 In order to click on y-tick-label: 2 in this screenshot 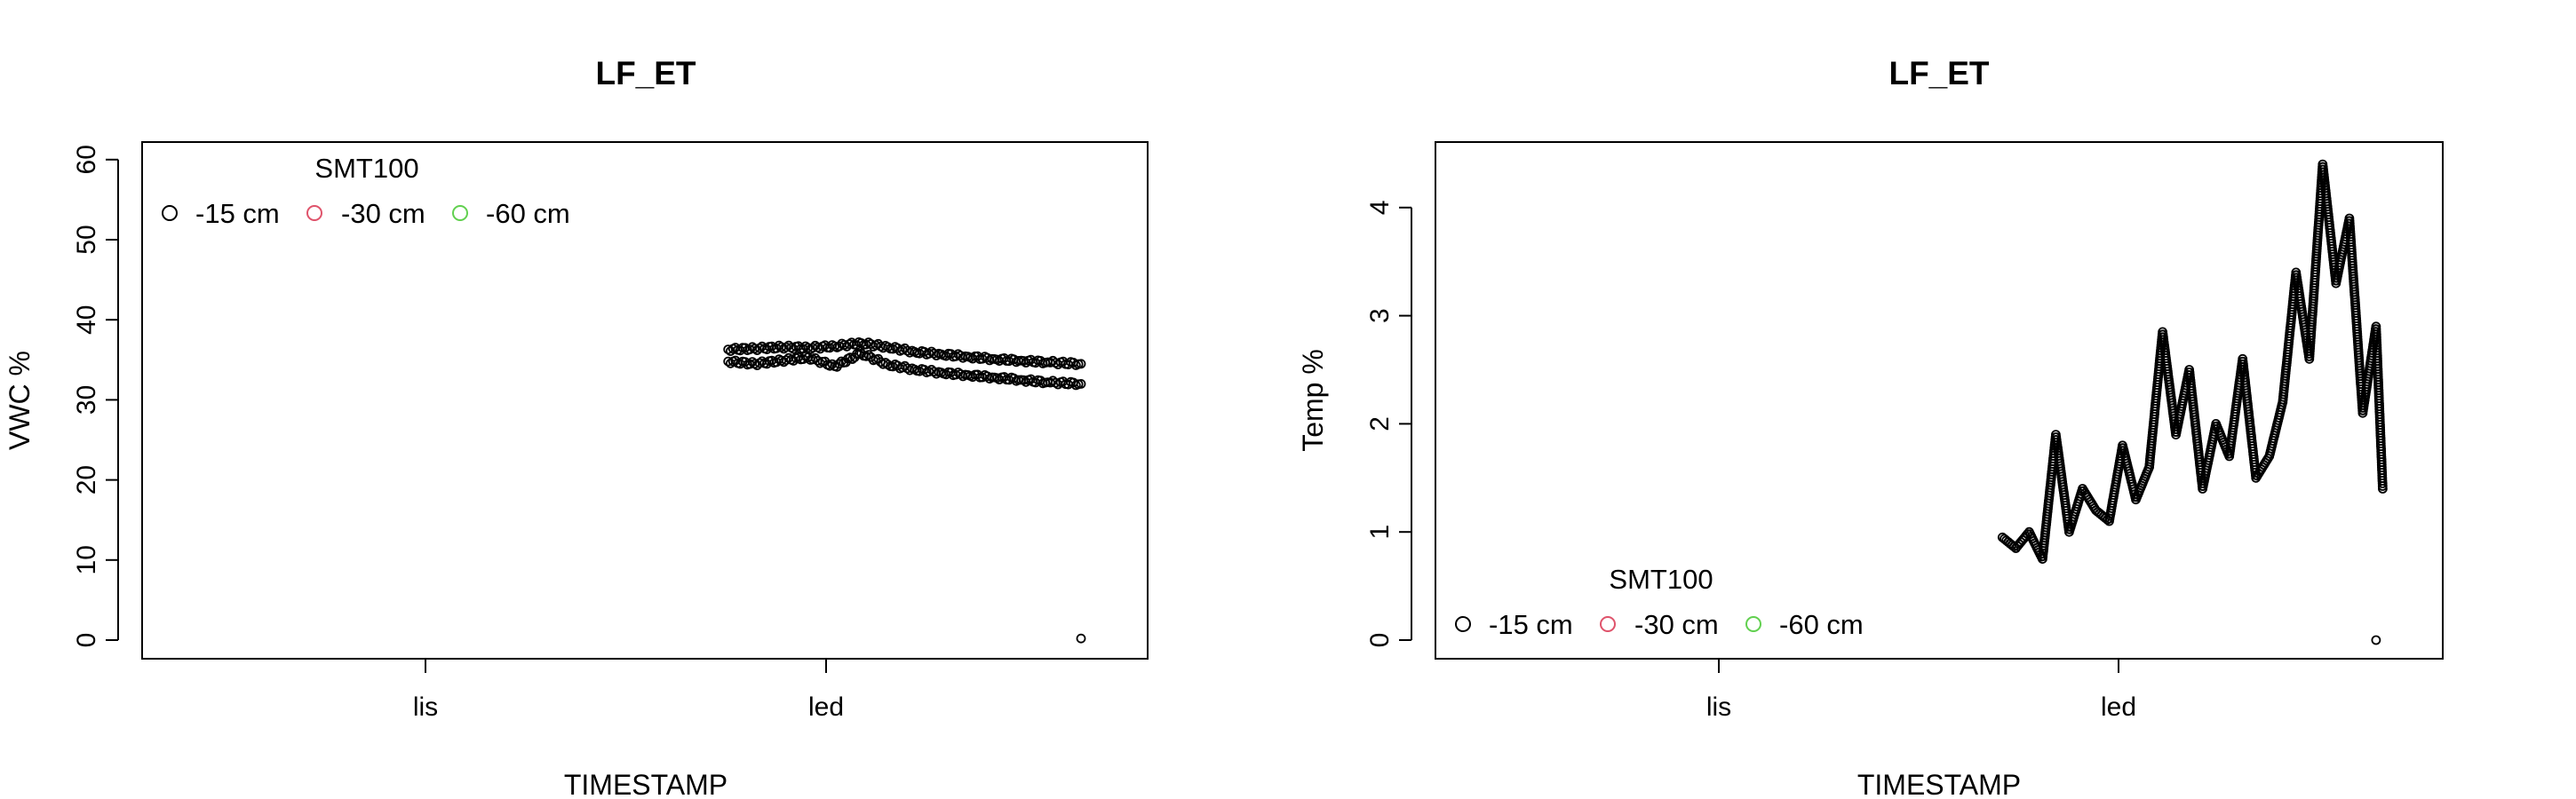, I will do `click(1380, 423)`.